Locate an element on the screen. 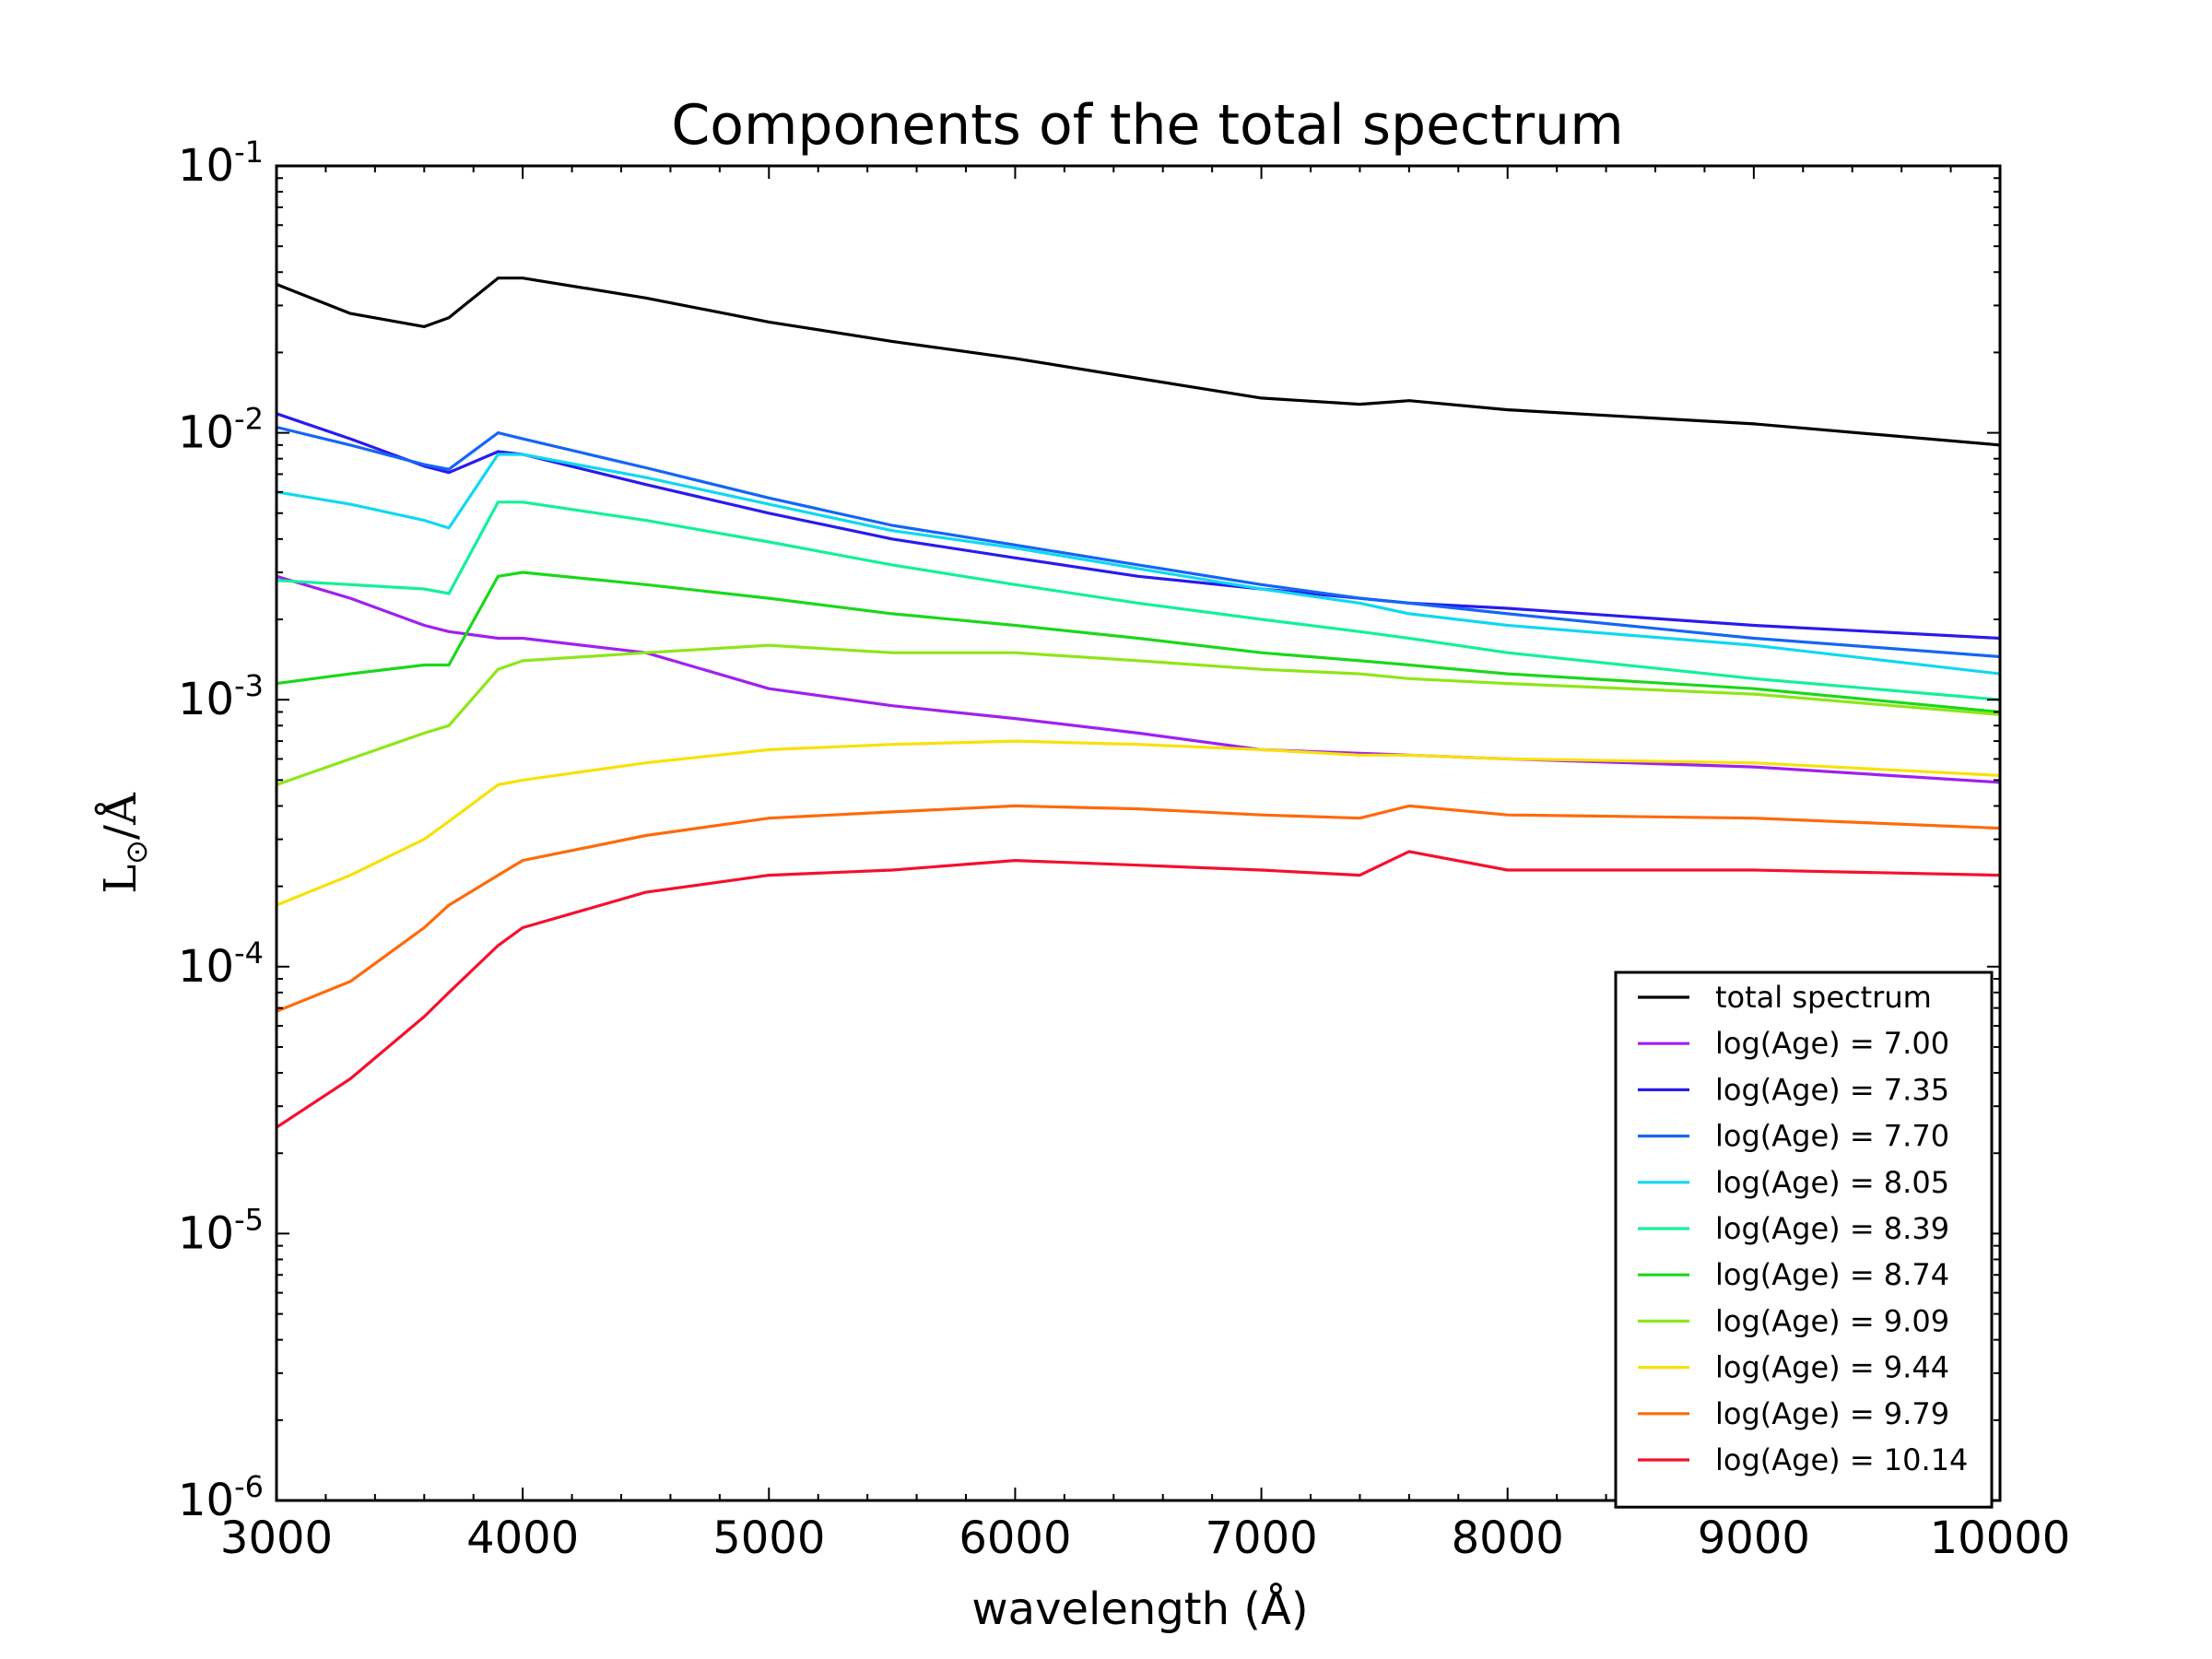  legend-entry-label: log(Age) = 8.05 is located at coordinates (1832, 1182).